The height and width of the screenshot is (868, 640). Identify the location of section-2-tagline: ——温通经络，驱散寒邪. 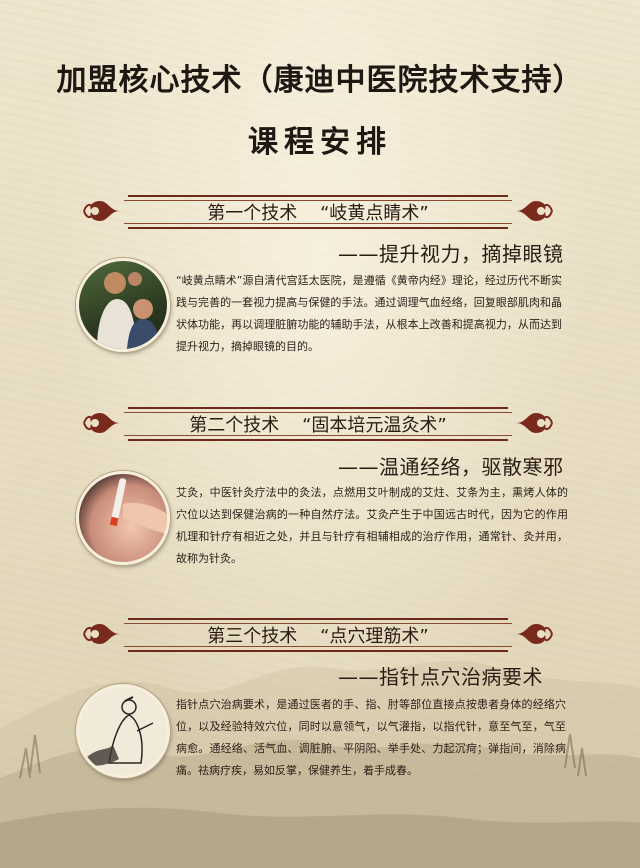
(451, 467).